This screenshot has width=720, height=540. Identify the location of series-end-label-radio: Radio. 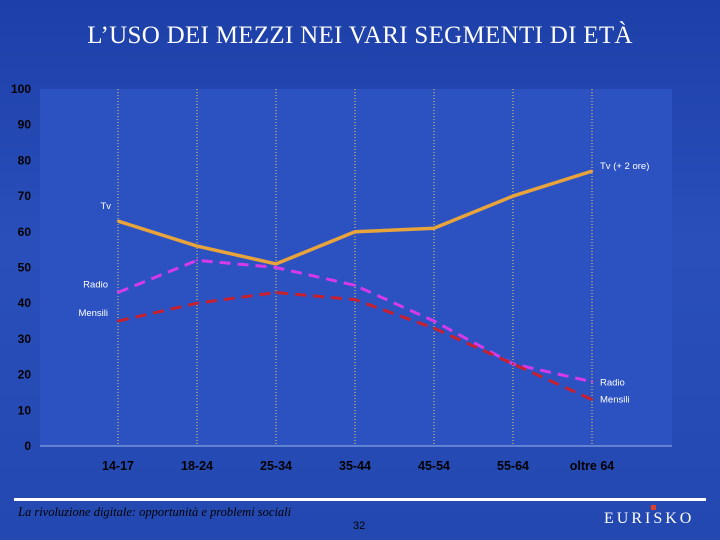
(612, 383).